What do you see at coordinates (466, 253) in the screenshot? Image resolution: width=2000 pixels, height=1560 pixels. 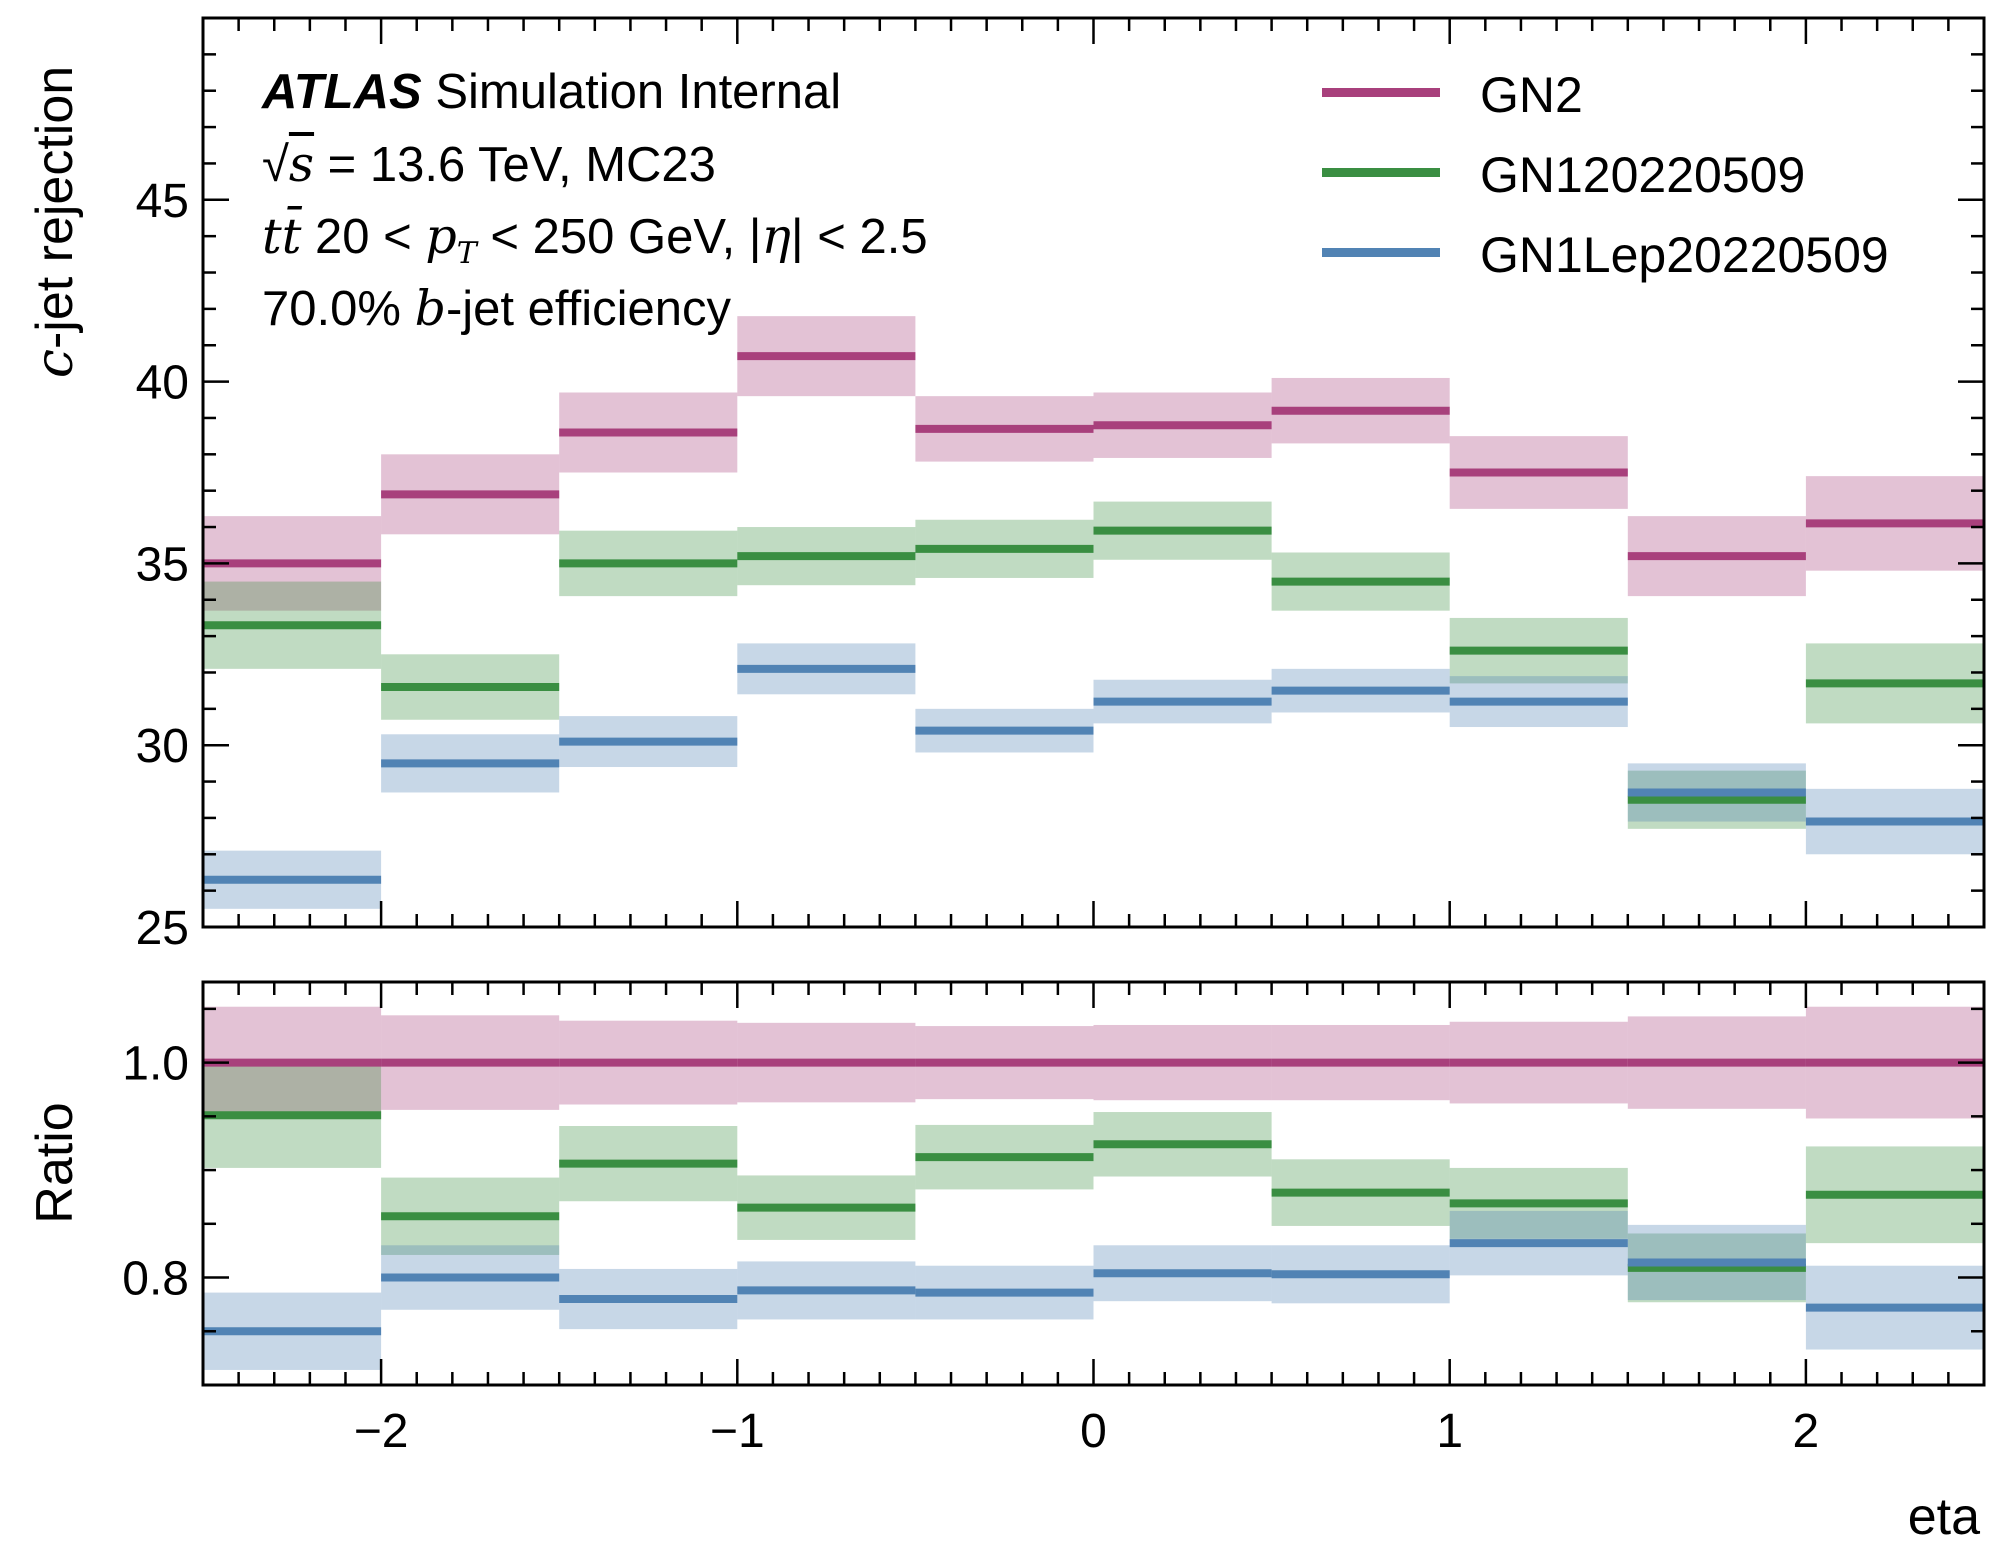 I see `pt-subscript: T` at bounding box center [466, 253].